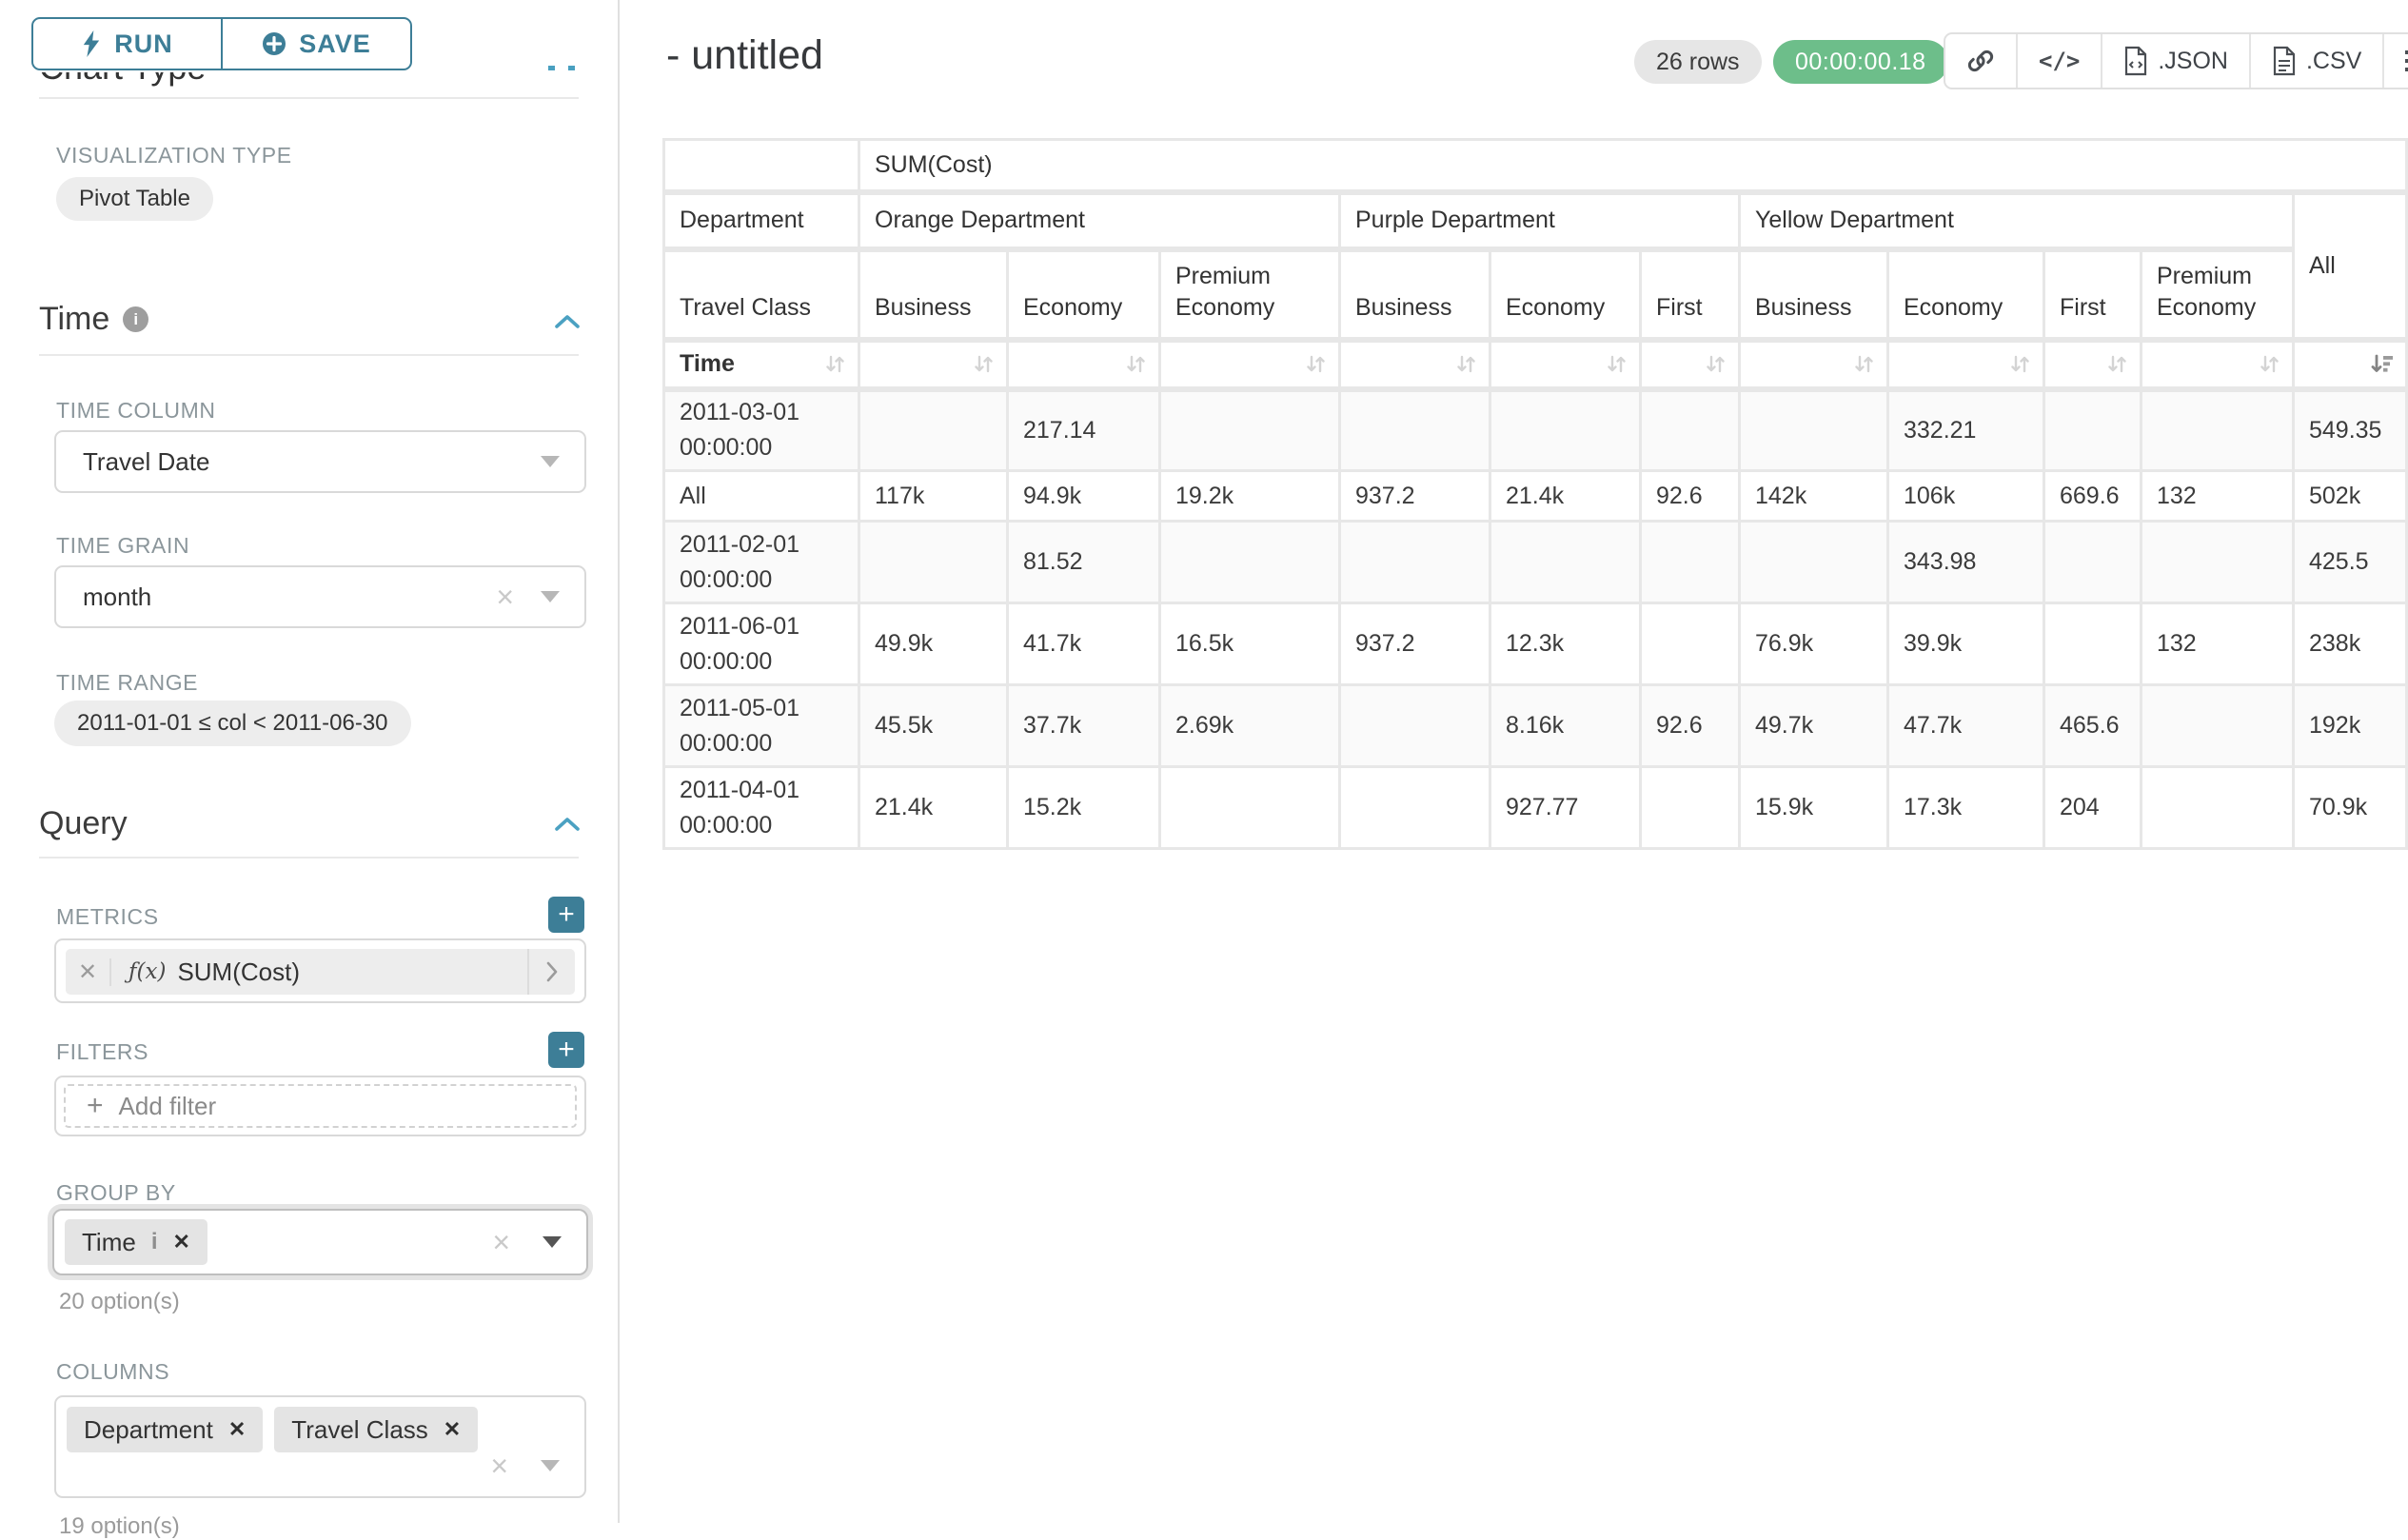 The image size is (2408, 1540). I want to click on visualization-type-pill: Pivot Table, so click(134, 199).